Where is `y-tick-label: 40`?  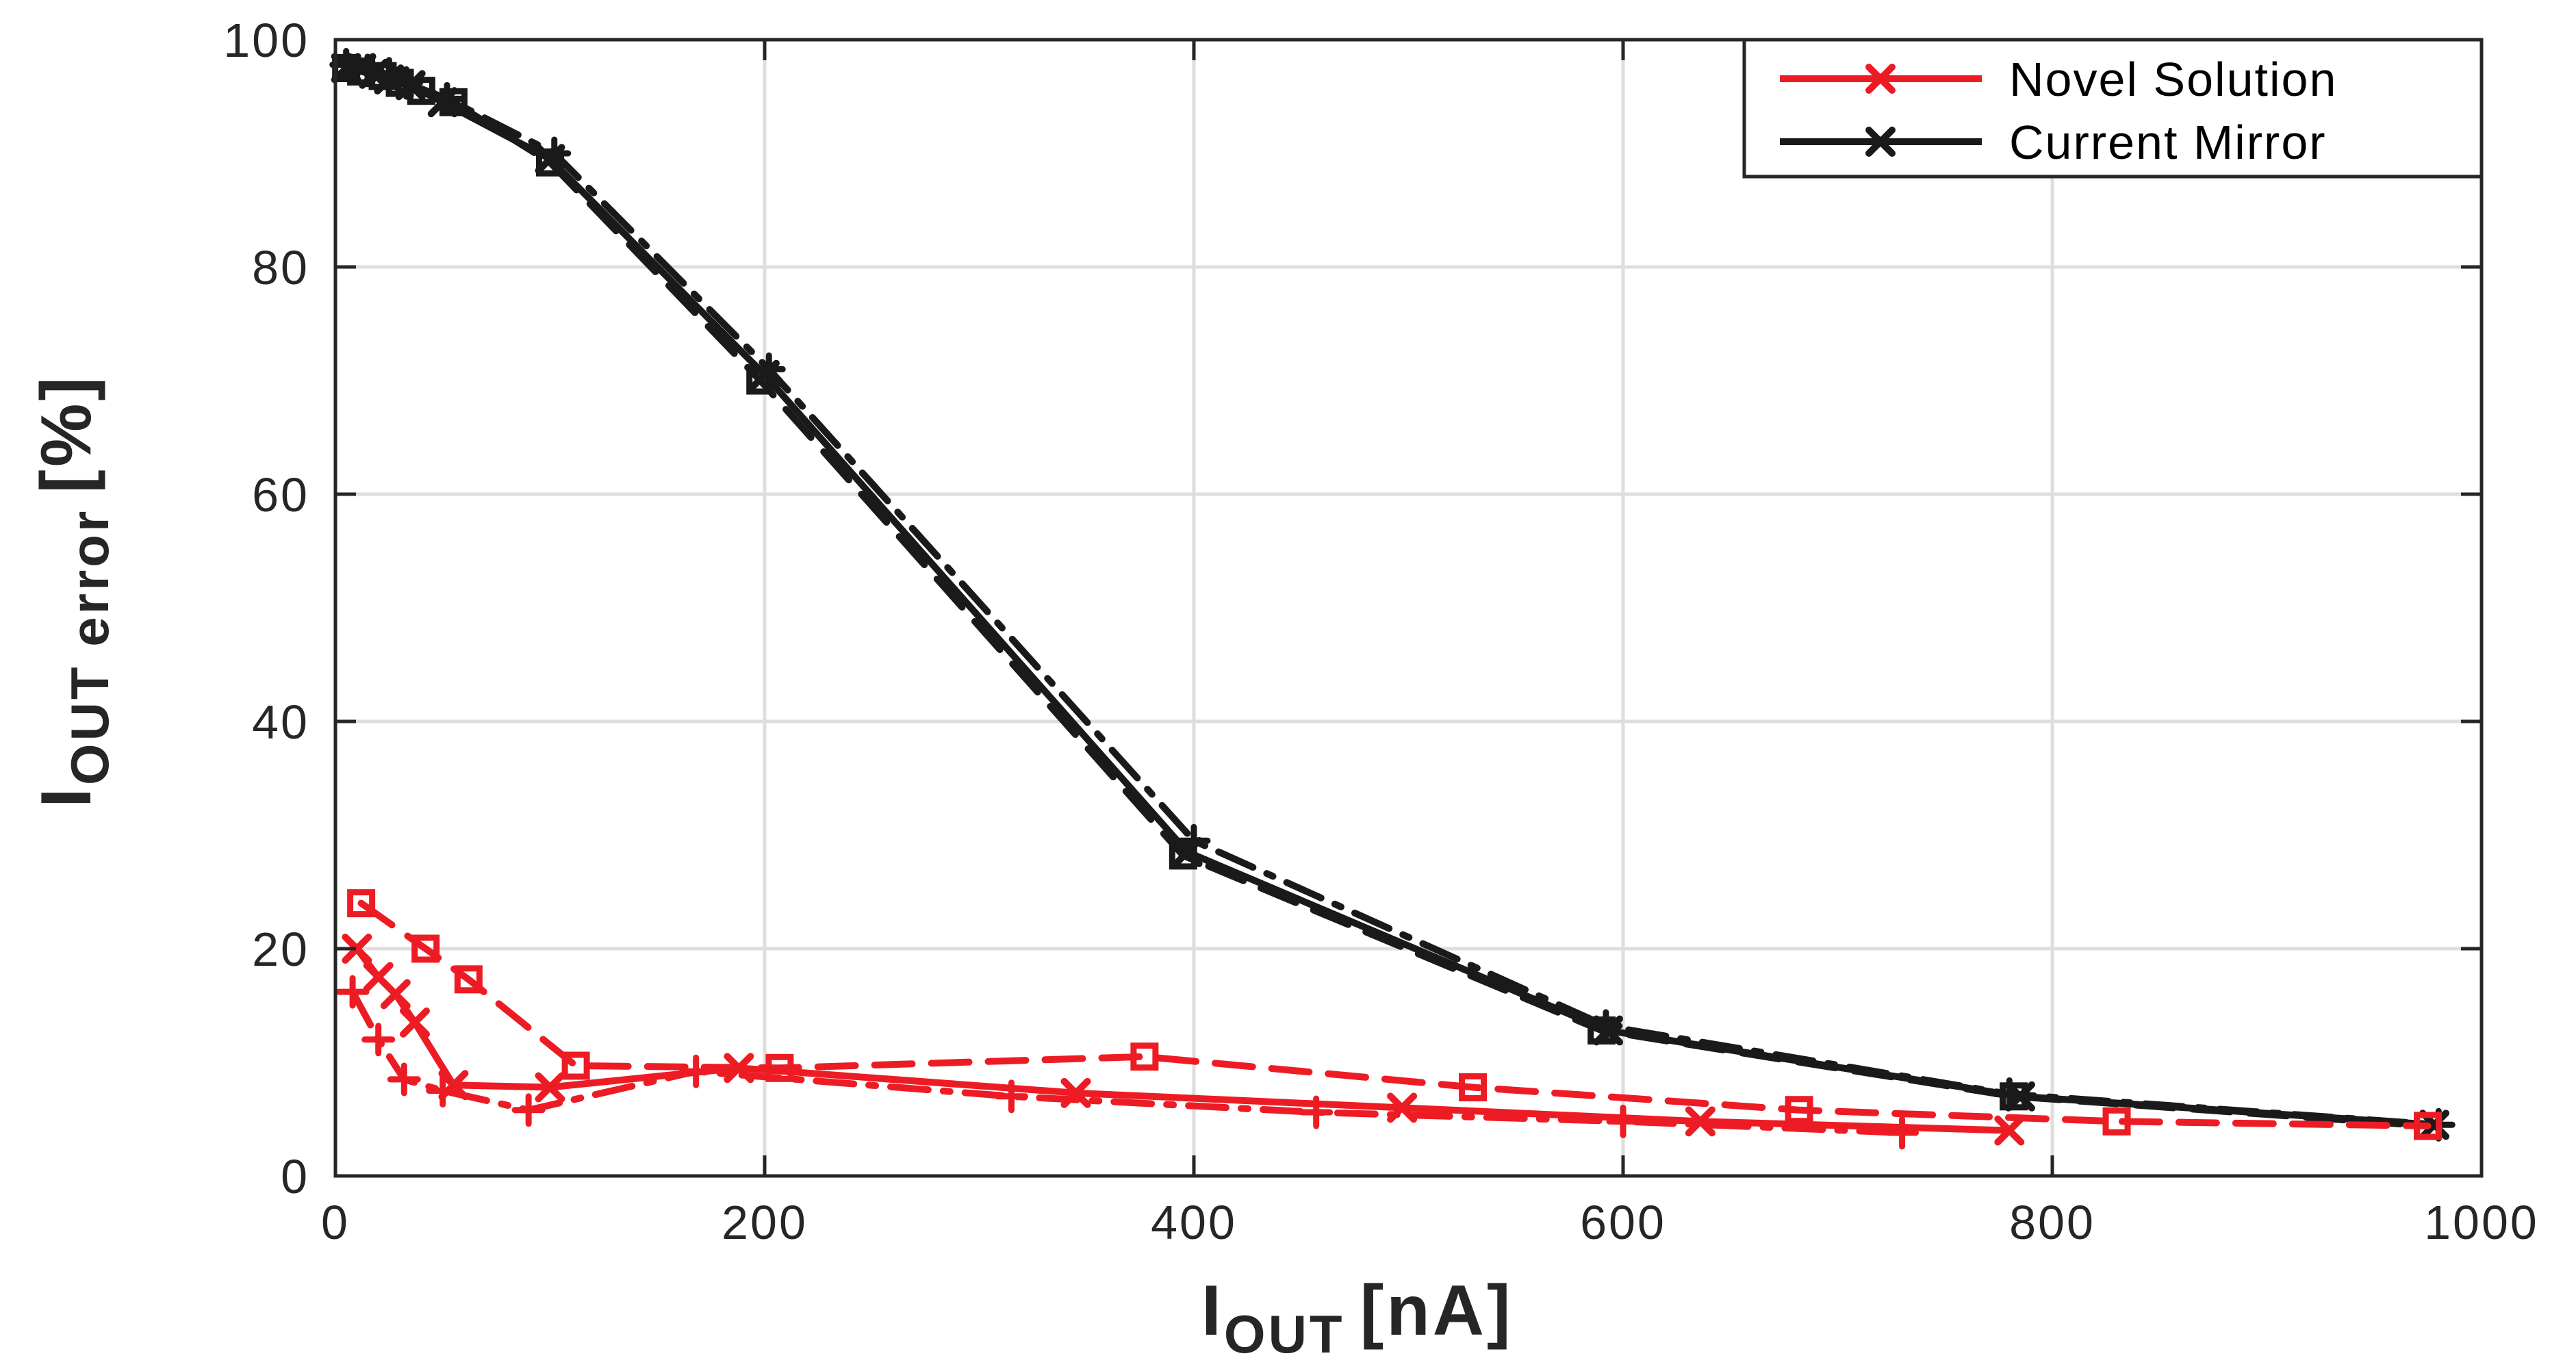
y-tick-label: 40 is located at coordinates (280, 722).